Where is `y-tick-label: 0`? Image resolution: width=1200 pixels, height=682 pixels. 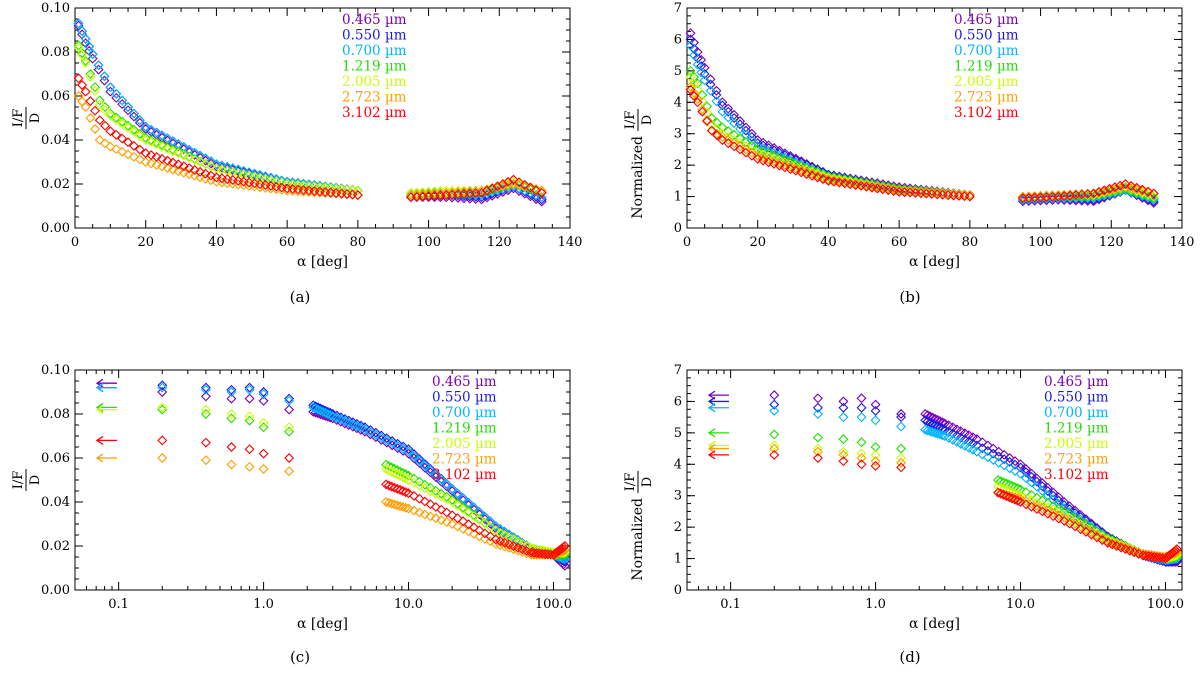 y-tick-label: 0 is located at coordinates (678, 228).